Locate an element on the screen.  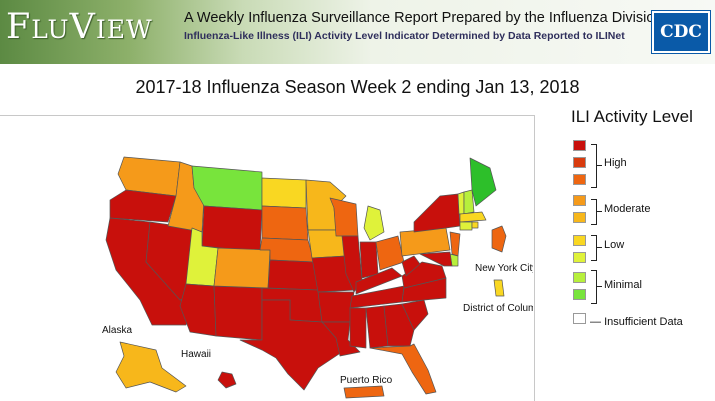
dc-label: District of Columbia is located at coordinates (498, 308).